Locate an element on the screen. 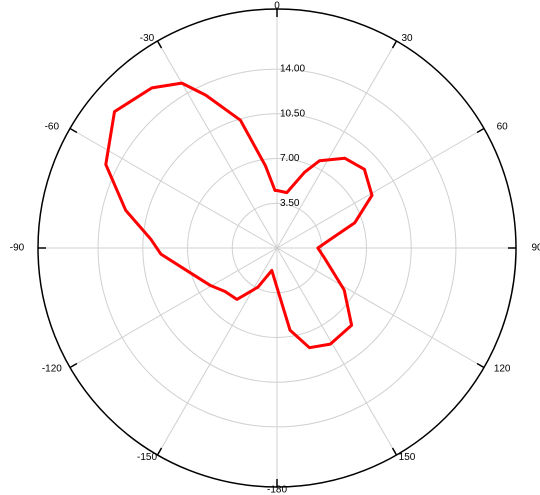 The height and width of the screenshot is (495, 540). theta-tick-label: 150 is located at coordinates (407, 457).